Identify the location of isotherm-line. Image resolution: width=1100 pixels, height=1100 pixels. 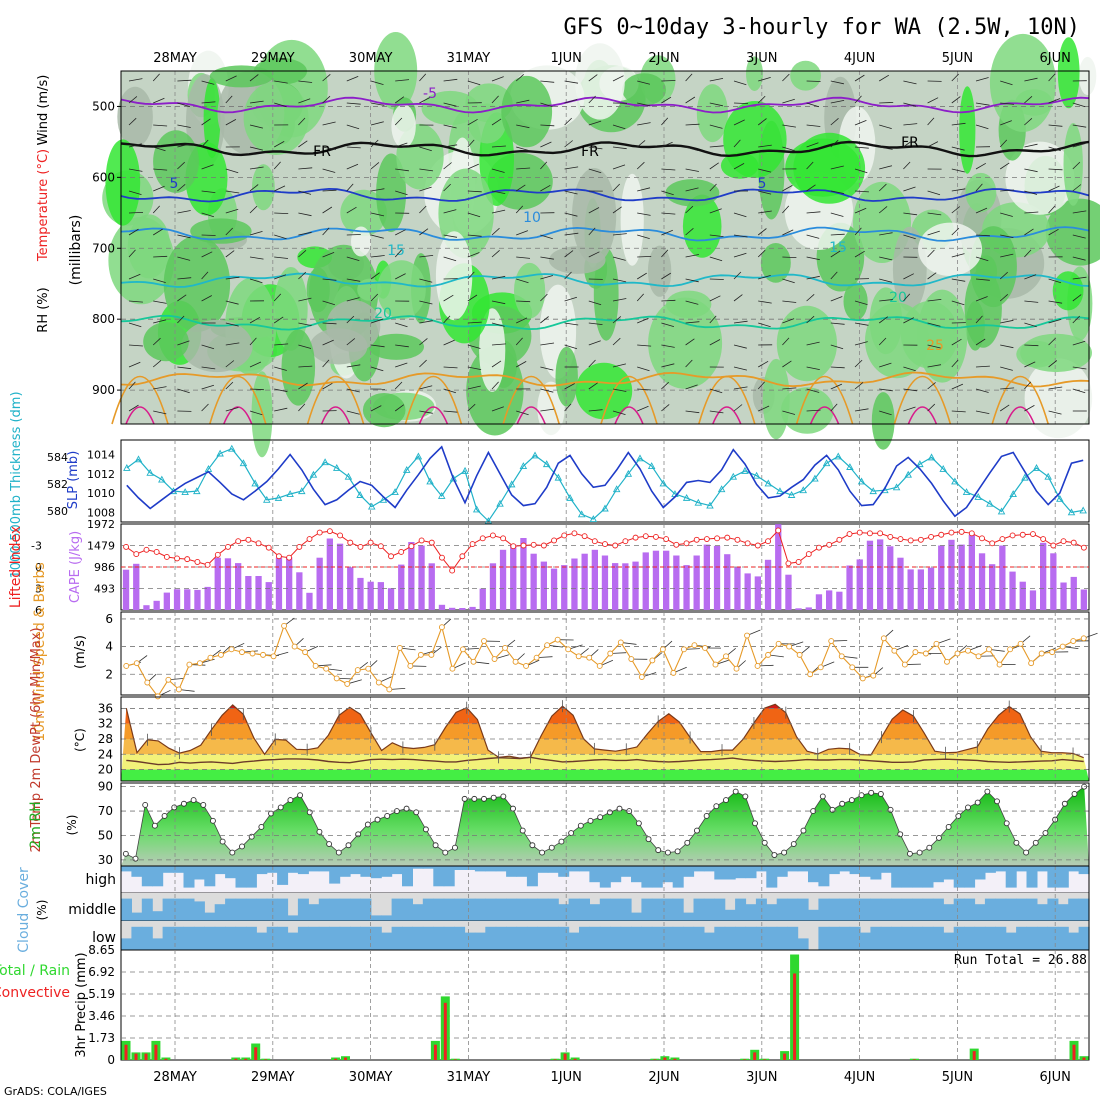
(605, 105).